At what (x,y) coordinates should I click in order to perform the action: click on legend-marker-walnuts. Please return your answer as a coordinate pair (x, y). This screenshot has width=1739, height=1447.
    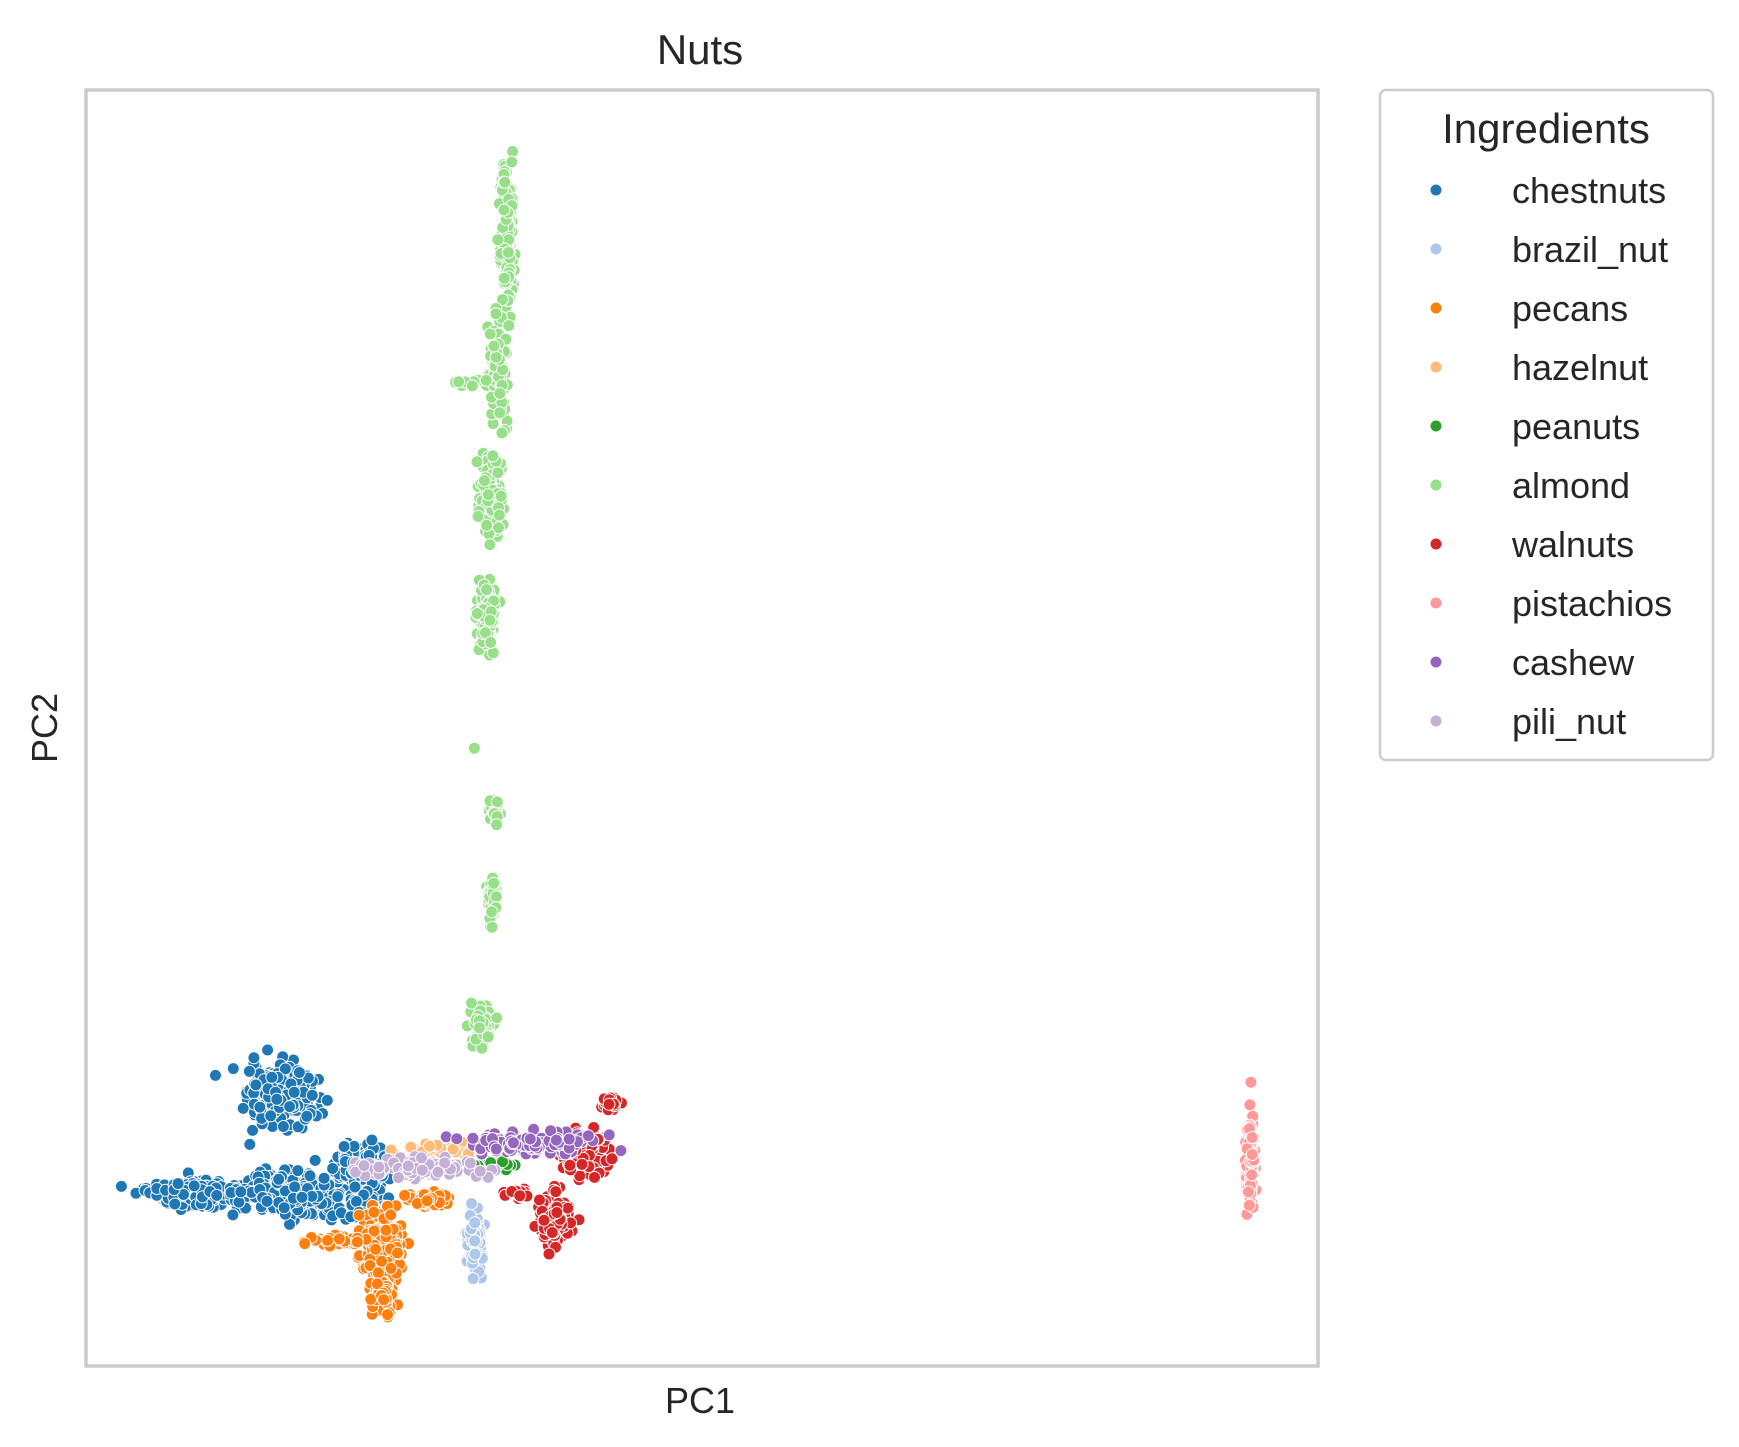
    Looking at the image, I should click on (1436, 544).